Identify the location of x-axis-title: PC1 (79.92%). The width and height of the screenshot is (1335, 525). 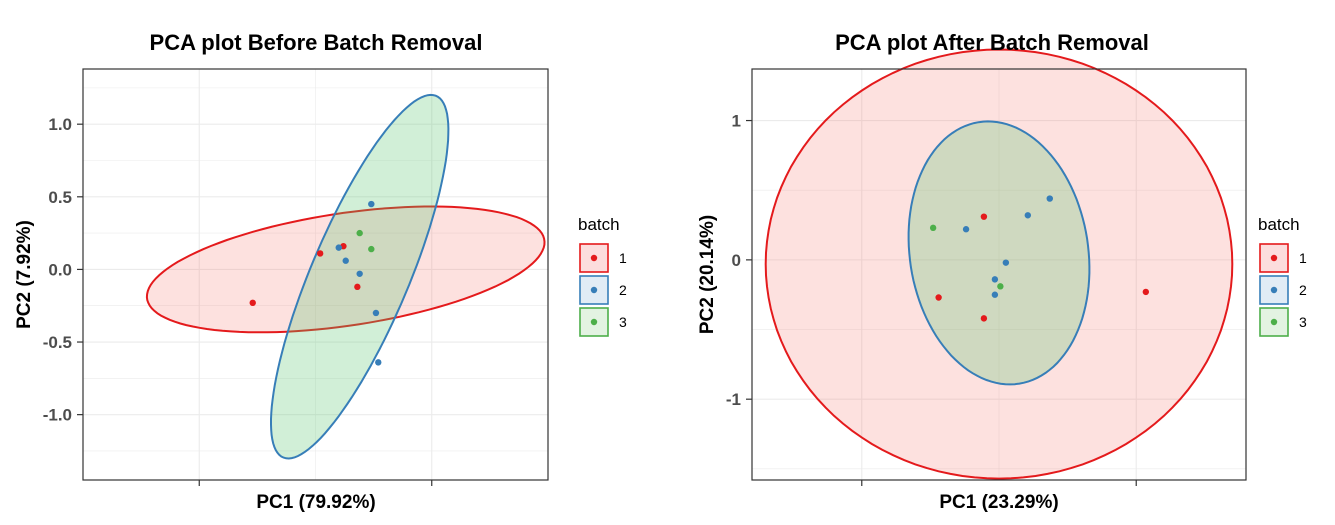
(315, 502).